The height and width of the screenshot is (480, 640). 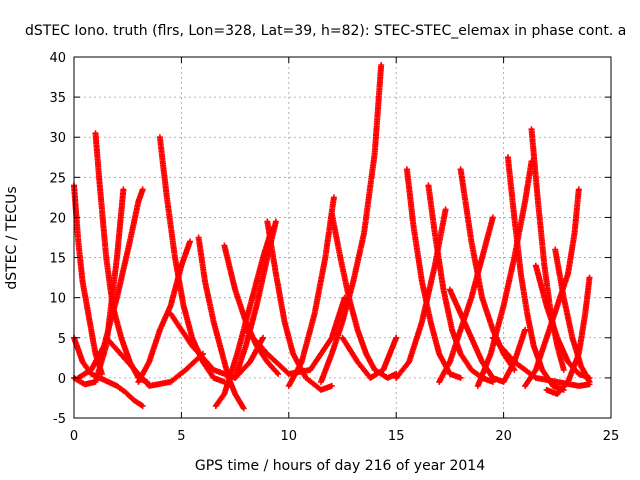 What do you see at coordinates (57, 259) in the screenshot?
I see `y-tick-label: 15` at bounding box center [57, 259].